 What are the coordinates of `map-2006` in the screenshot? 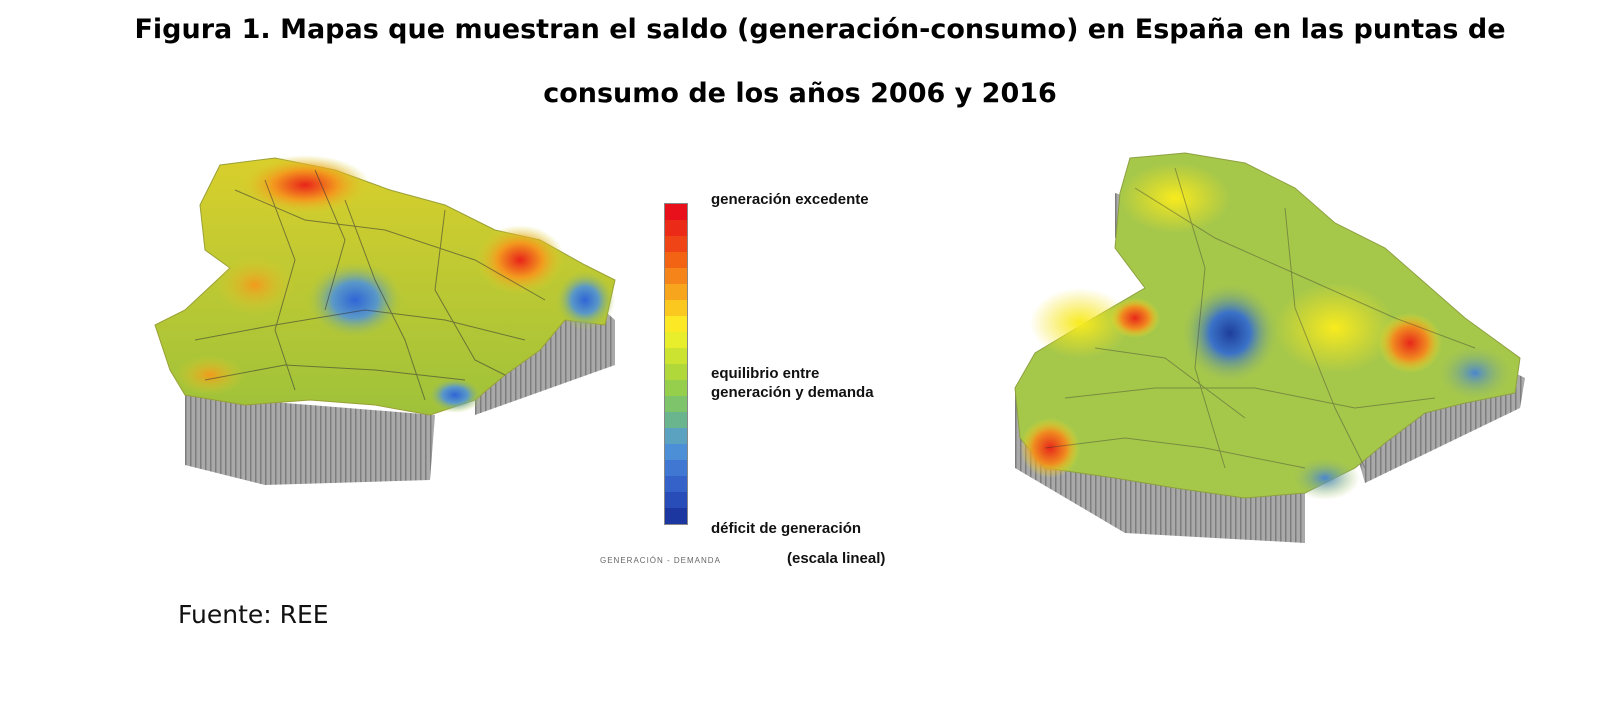 It's located at (385, 320).